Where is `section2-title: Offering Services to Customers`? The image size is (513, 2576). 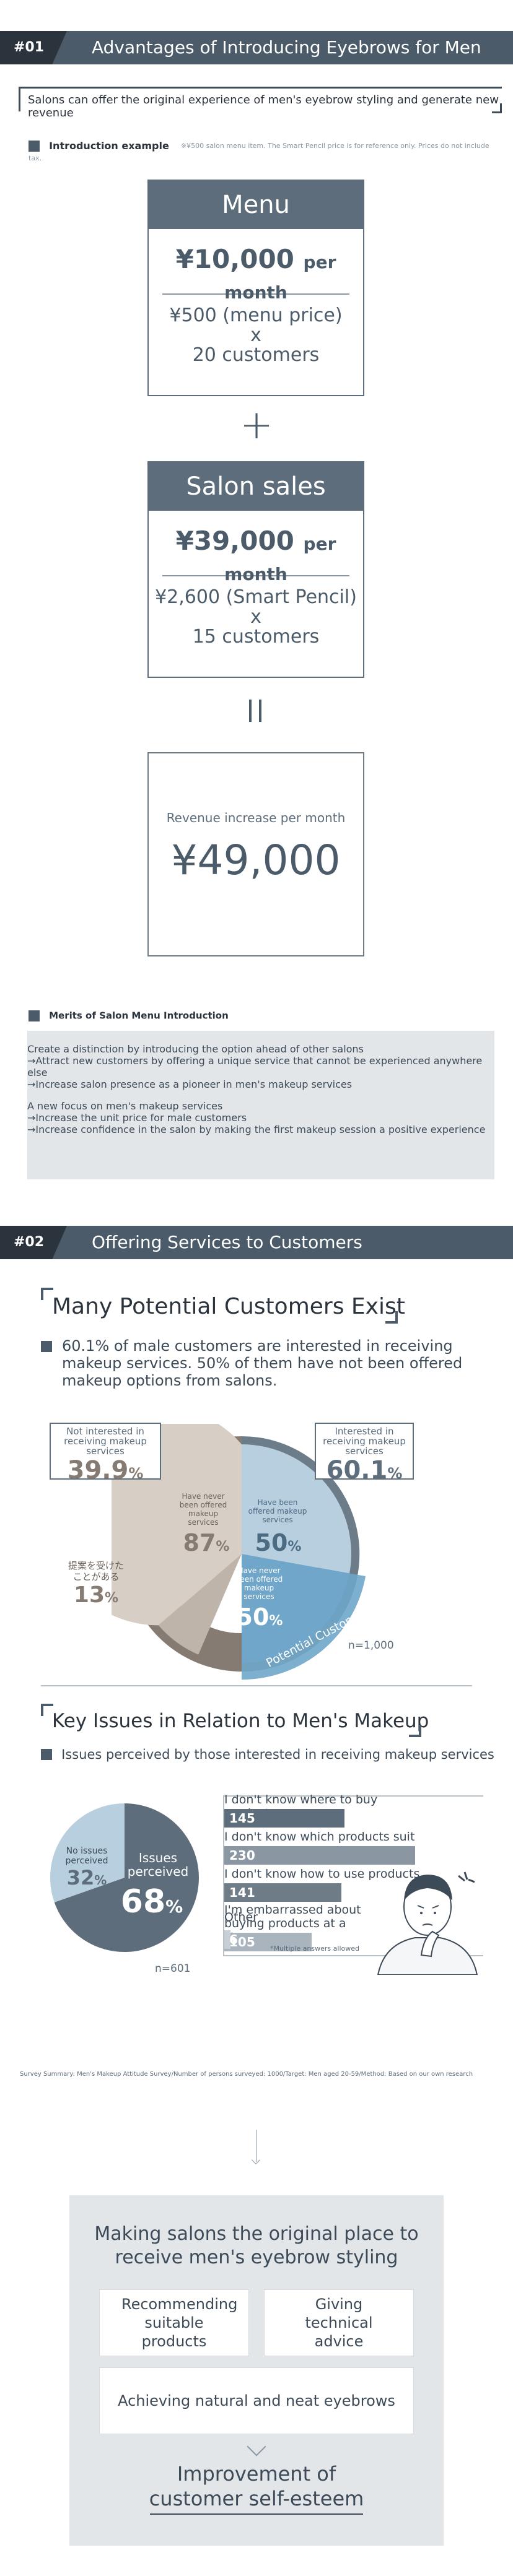
section2-title: Offering Services to Customers is located at coordinates (227, 1242).